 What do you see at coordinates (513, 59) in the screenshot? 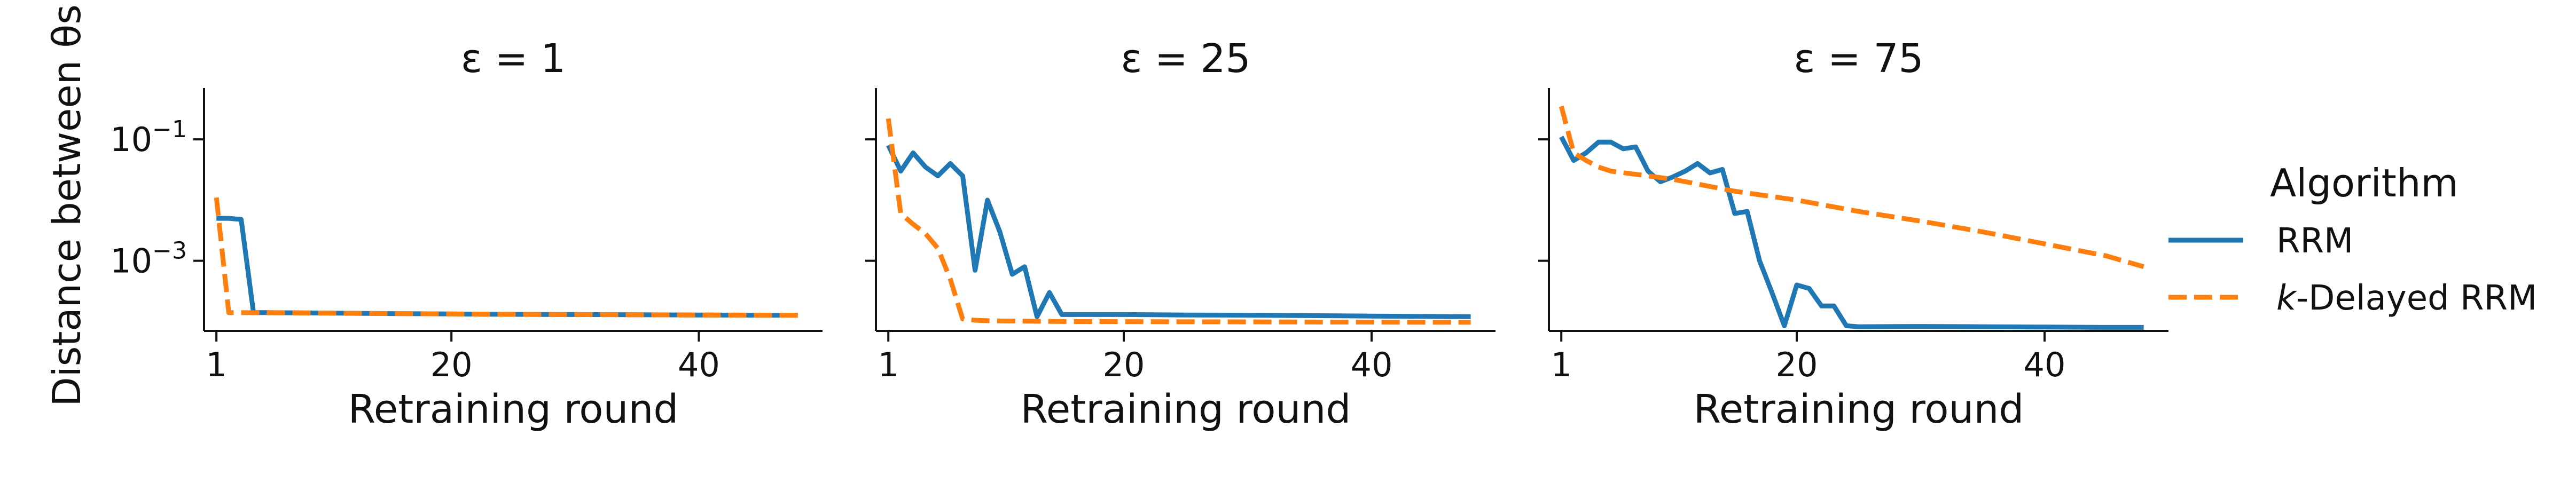
I see `subplot-title: ε = 1` at bounding box center [513, 59].